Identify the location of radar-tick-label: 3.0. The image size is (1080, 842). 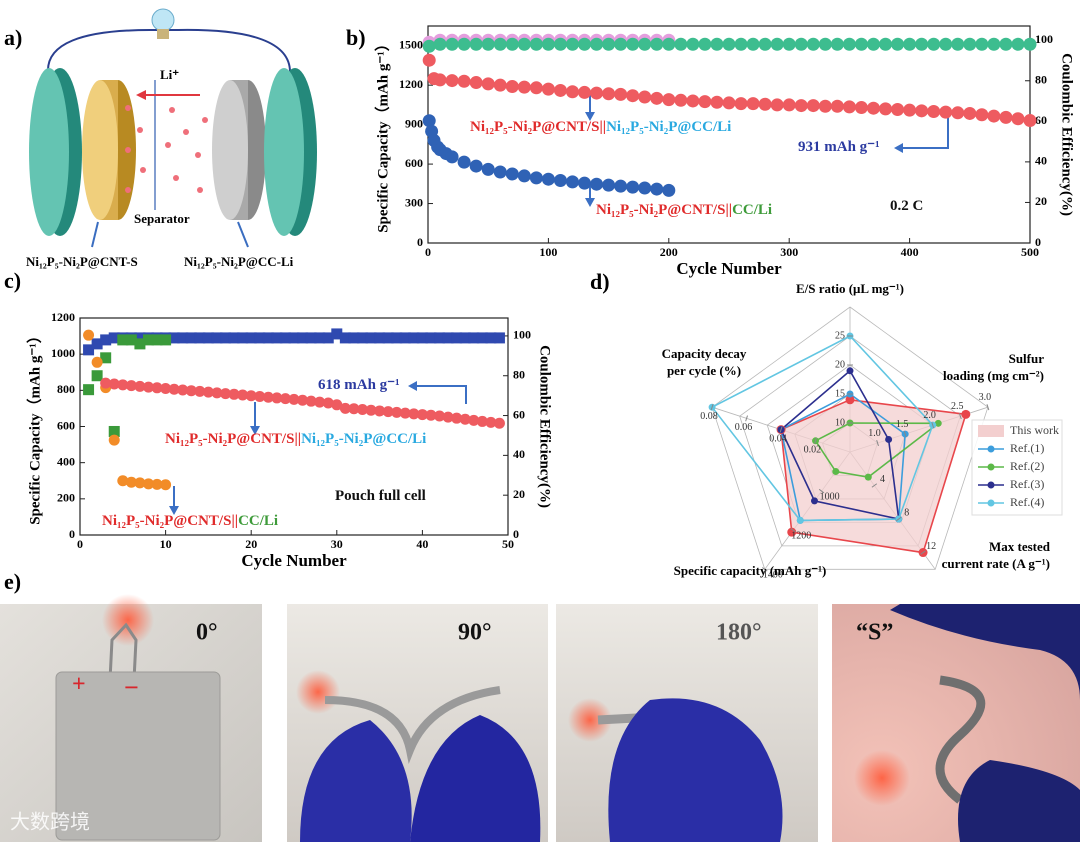
(985, 397).